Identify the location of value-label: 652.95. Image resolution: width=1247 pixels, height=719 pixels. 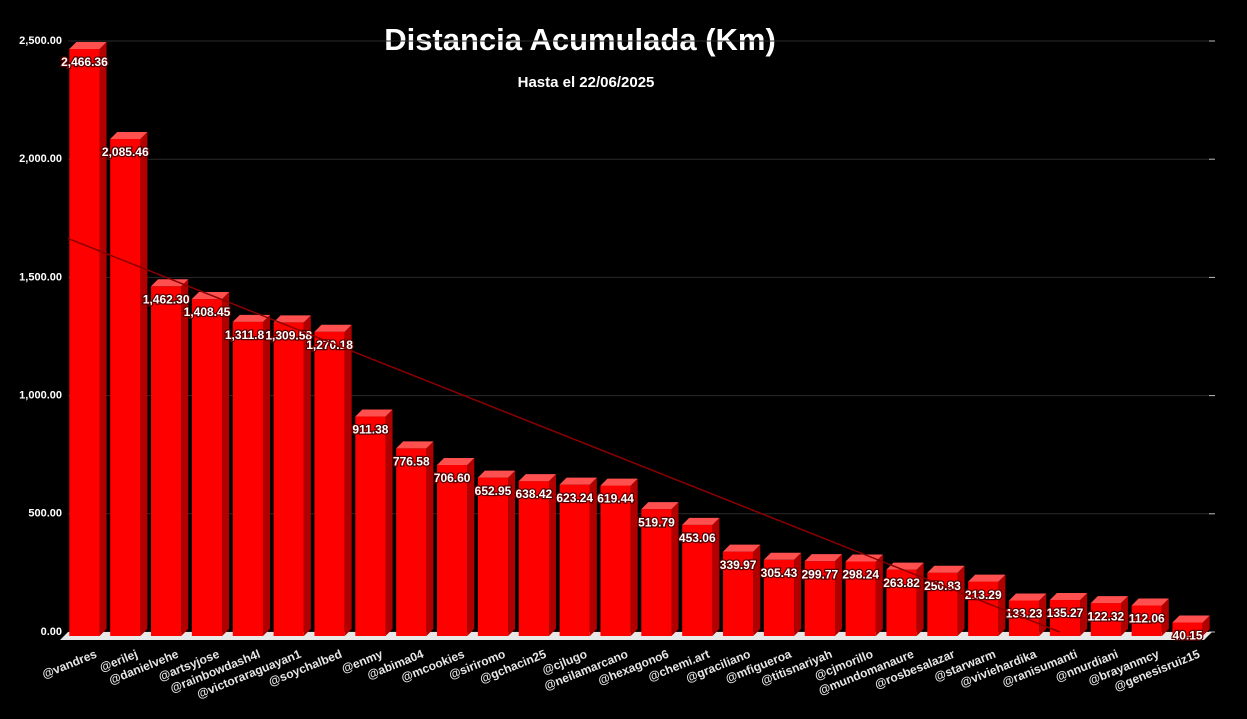
(493, 491).